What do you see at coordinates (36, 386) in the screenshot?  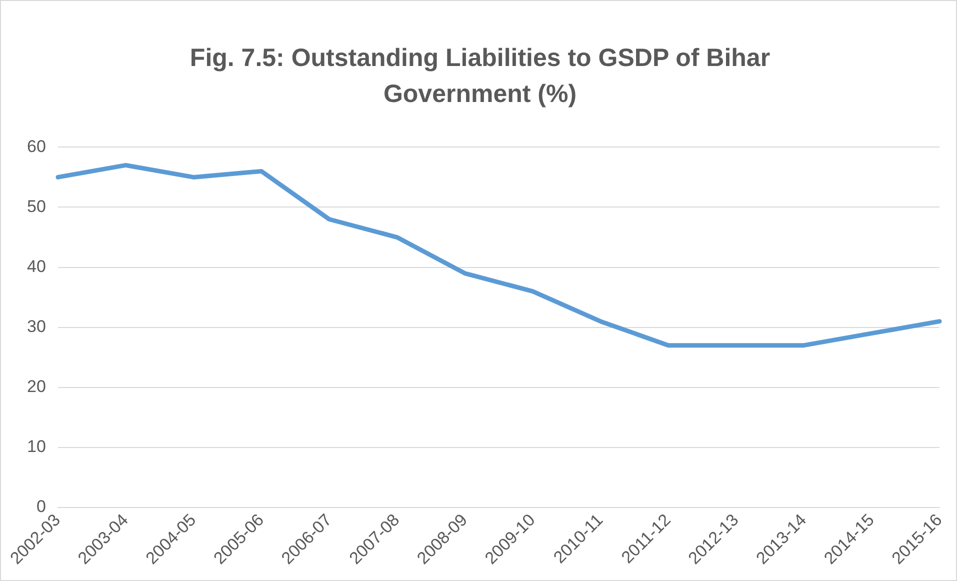 I see `y-tick-label: 20` at bounding box center [36, 386].